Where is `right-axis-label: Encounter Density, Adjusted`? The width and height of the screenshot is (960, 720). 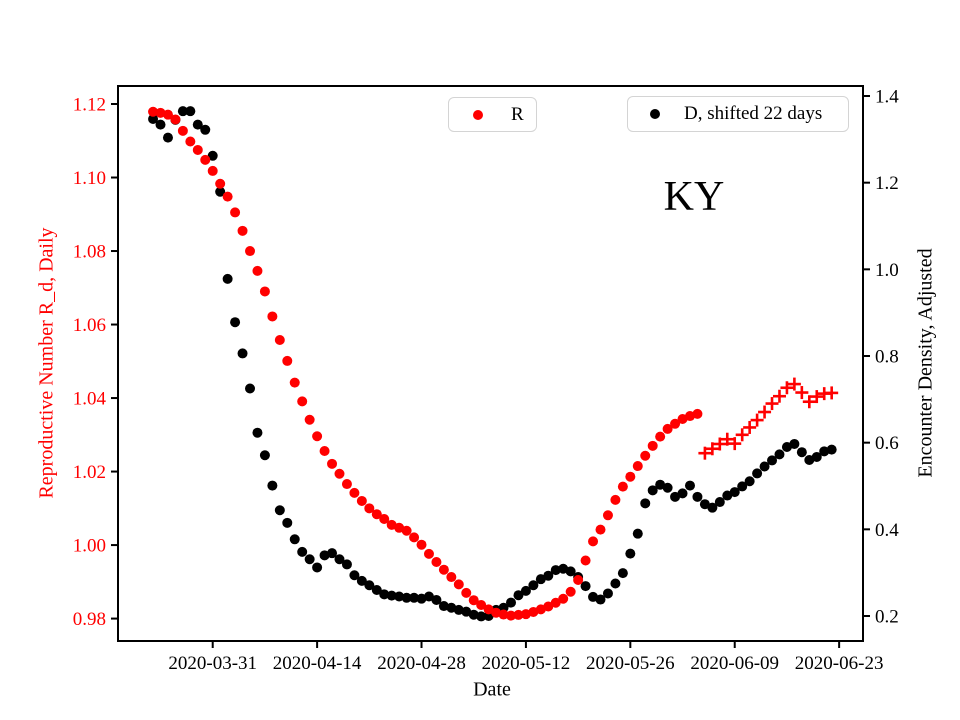
right-axis-label: Encounter Density, Adjusted is located at coordinates (925, 363).